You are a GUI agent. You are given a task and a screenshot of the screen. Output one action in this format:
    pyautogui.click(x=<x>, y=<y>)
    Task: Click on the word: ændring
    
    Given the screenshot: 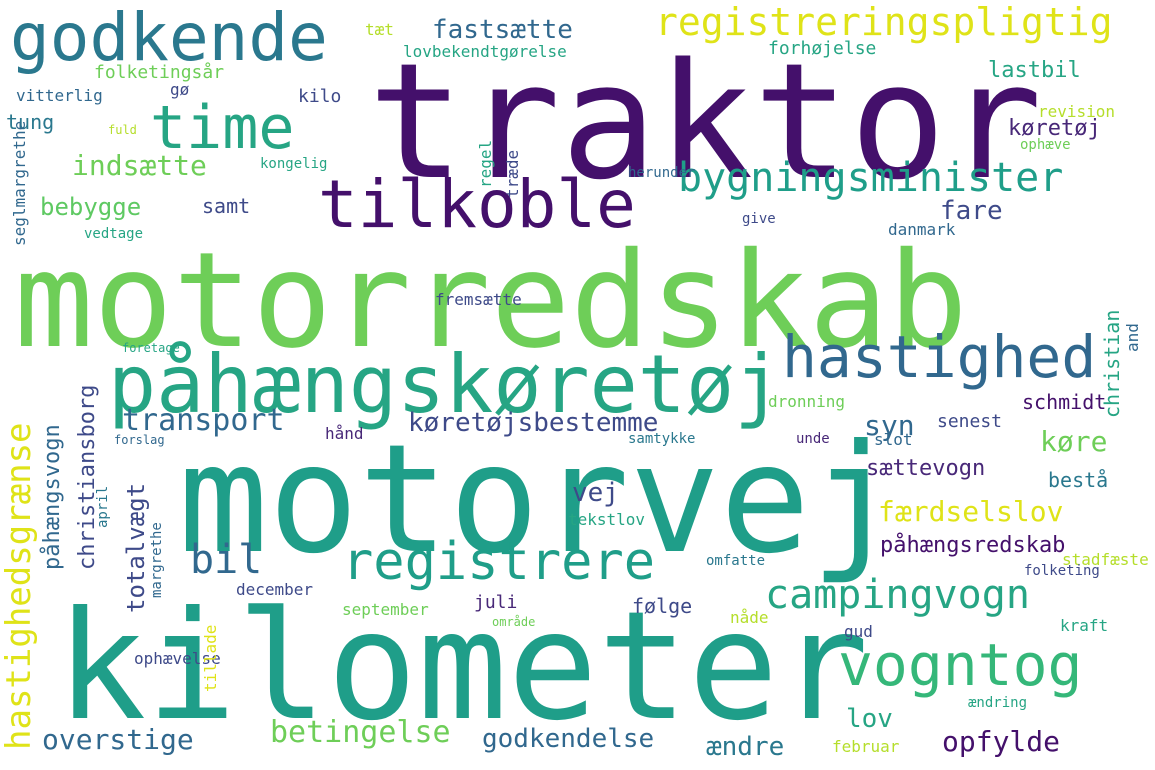 What is the action you would take?
    pyautogui.click(x=998, y=703)
    